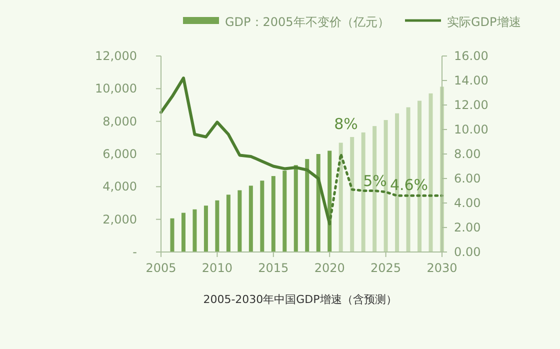  Describe the element at coordinates (119, 187) in the screenshot. I see `y-tick-label: 4,000` at that location.